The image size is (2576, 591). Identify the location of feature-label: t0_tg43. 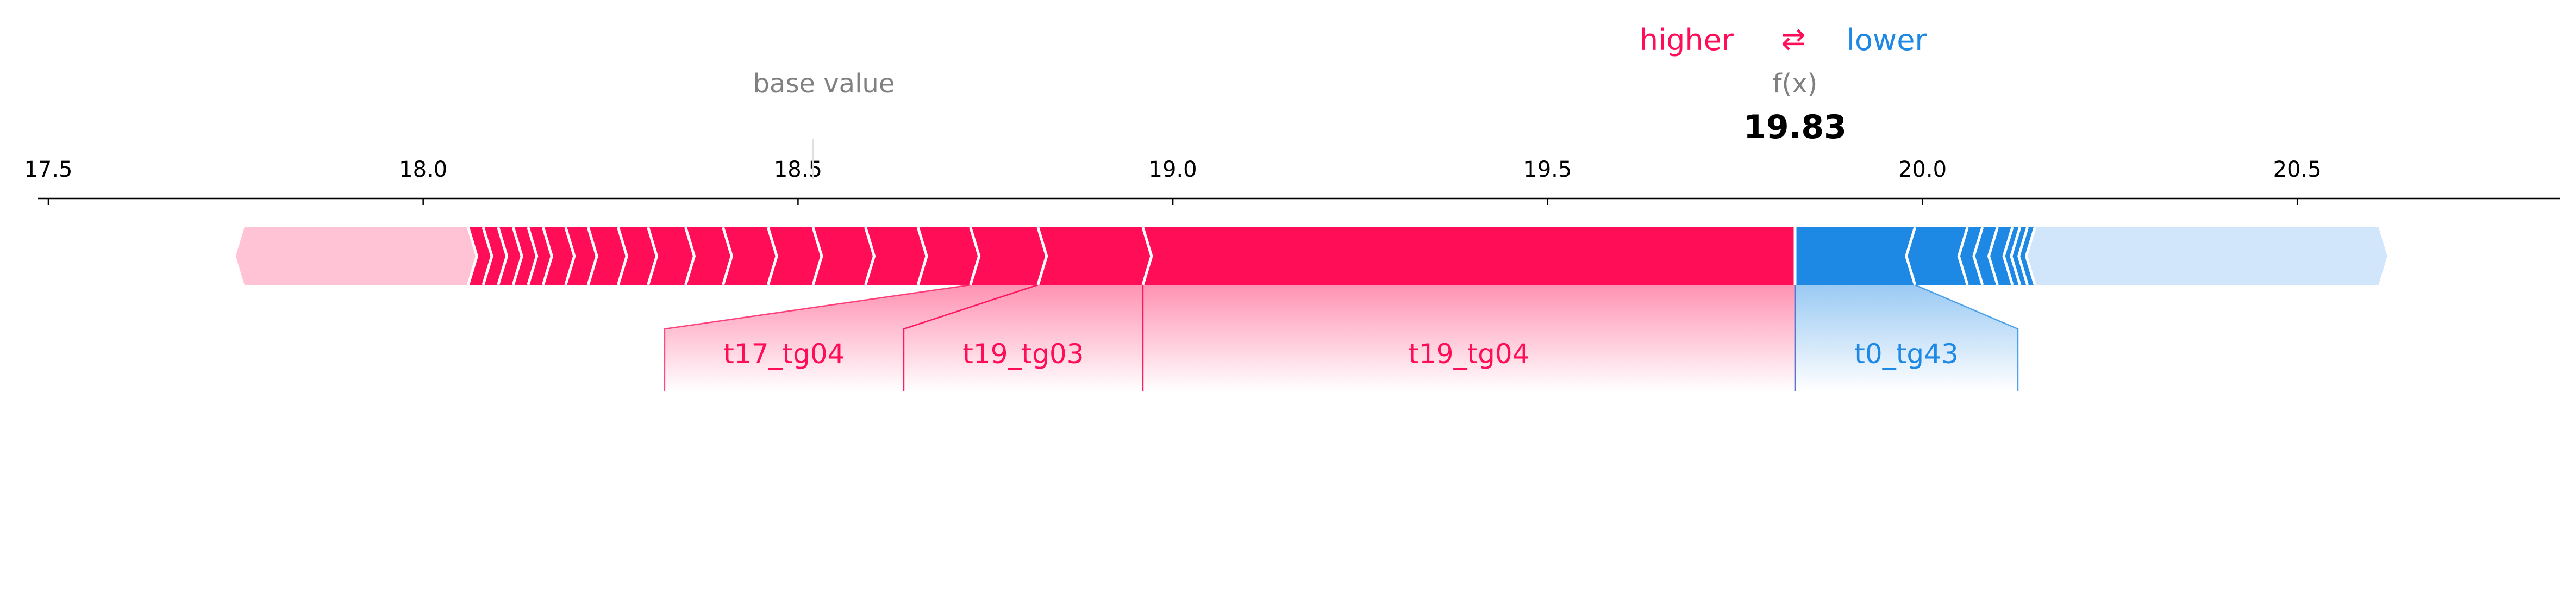
(1906, 354).